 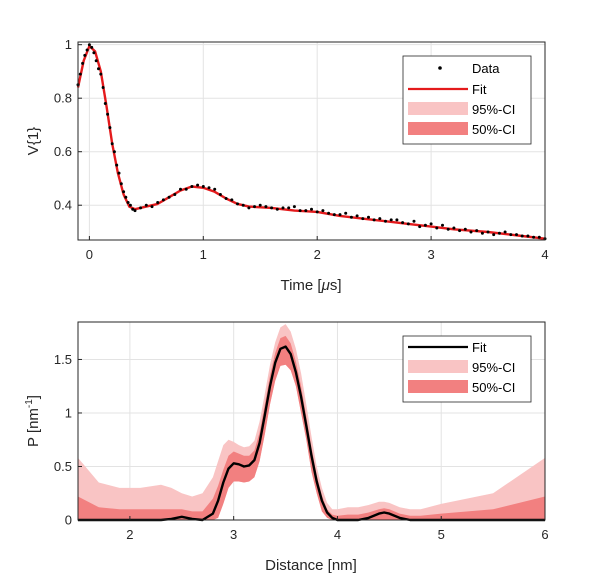 What do you see at coordinates (129, 534) in the screenshot?
I see `bottom-x-tick-label: 2` at bounding box center [129, 534].